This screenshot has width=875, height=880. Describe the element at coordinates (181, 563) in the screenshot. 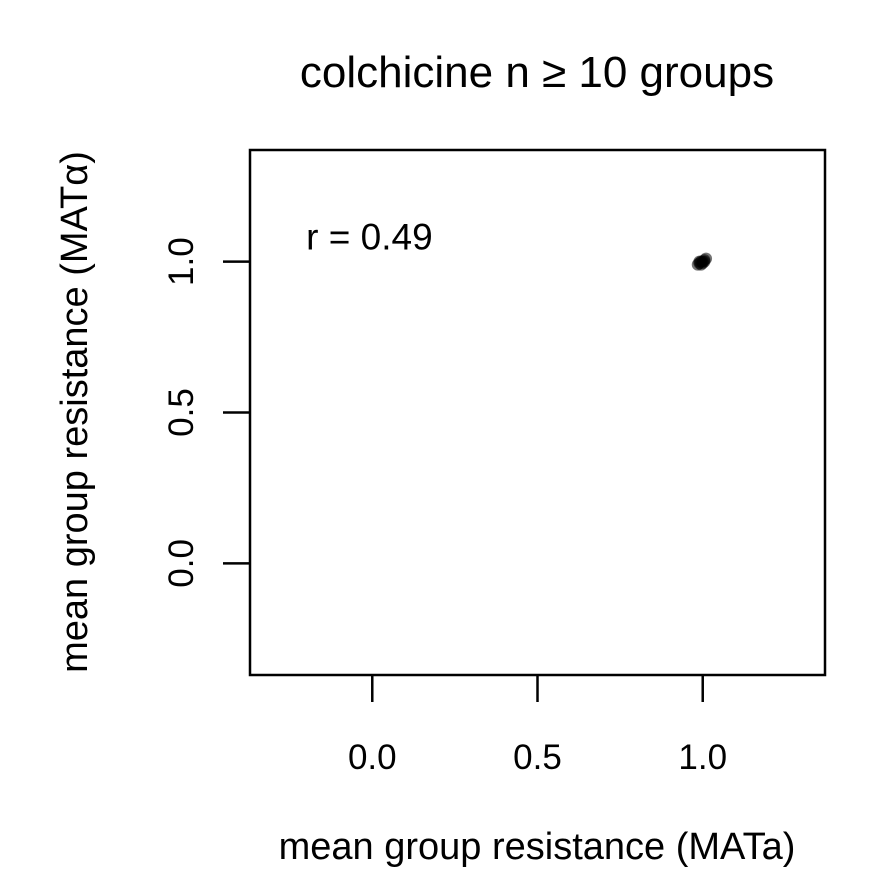

I see `y-tick-label: 0.0` at that location.